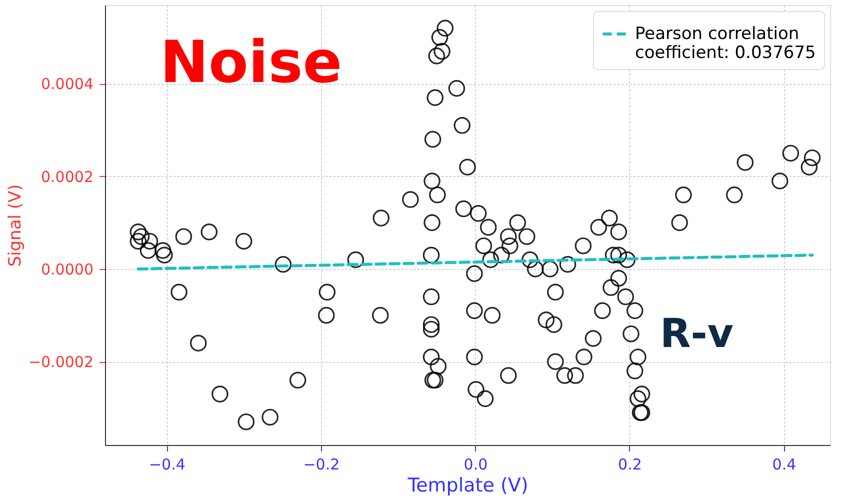 Image resolution: width=841 pixels, height=504 pixels. I want to click on x-tick-label: 0.4, so click(784, 465).